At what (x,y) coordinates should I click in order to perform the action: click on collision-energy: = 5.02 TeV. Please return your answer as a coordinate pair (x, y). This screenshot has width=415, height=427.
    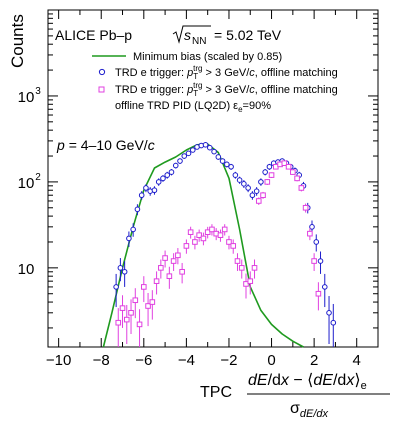
    Looking at the image, I should click on (248, 35).